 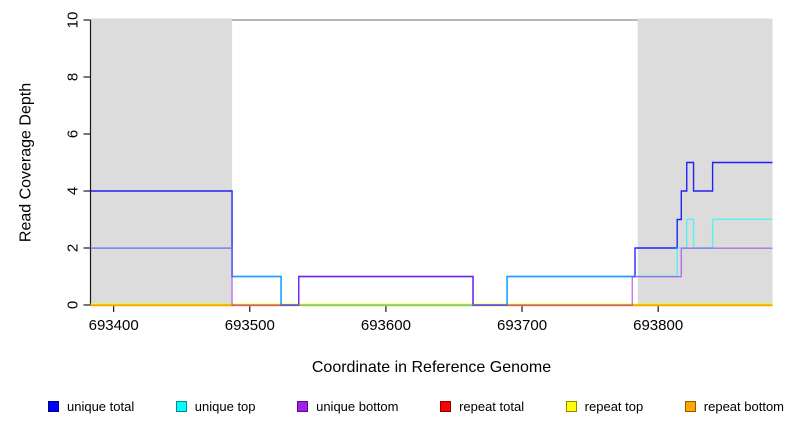 What do you see at coordinates (73, 20) in the screenshot?
I see `y-tick-label: 10` at bounding box center [73, 20].